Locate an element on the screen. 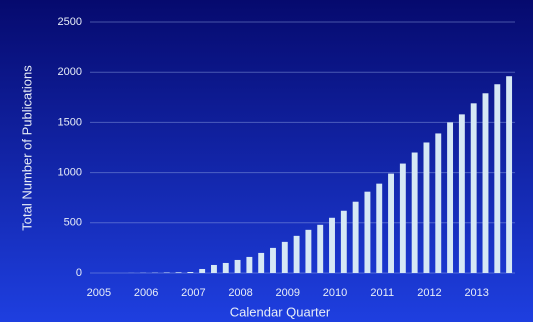 The image size is (533, 322). x-axis-title: Calendar Quarter is located at coordinates (280, 311).